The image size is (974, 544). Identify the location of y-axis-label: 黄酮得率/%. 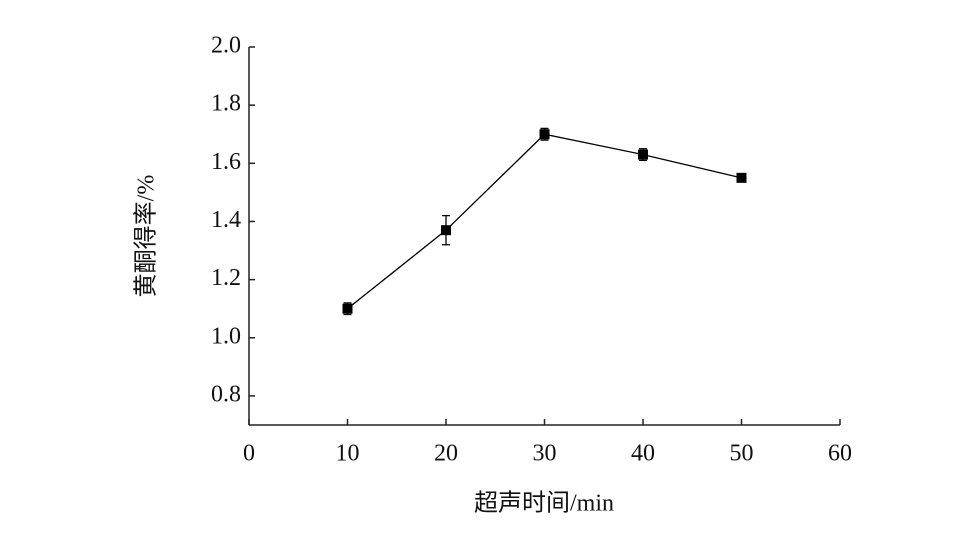
(146, 236).